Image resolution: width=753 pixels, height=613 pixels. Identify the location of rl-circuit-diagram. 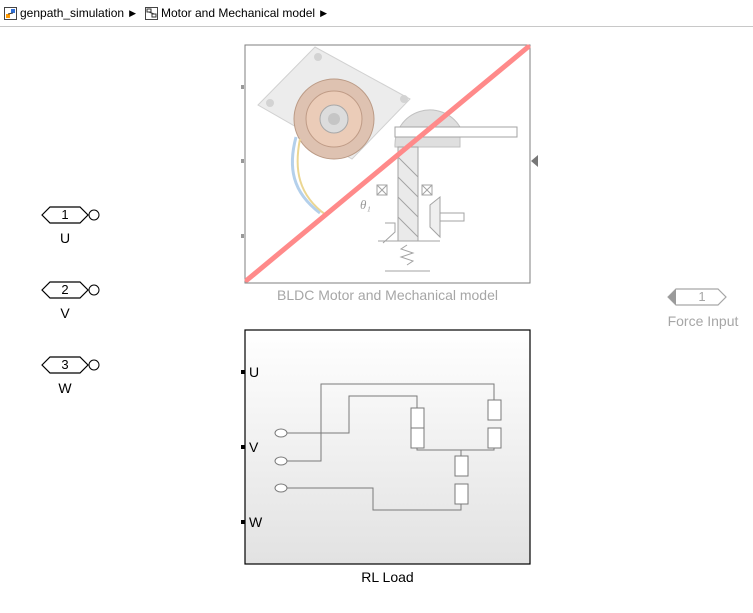
(388, 447).